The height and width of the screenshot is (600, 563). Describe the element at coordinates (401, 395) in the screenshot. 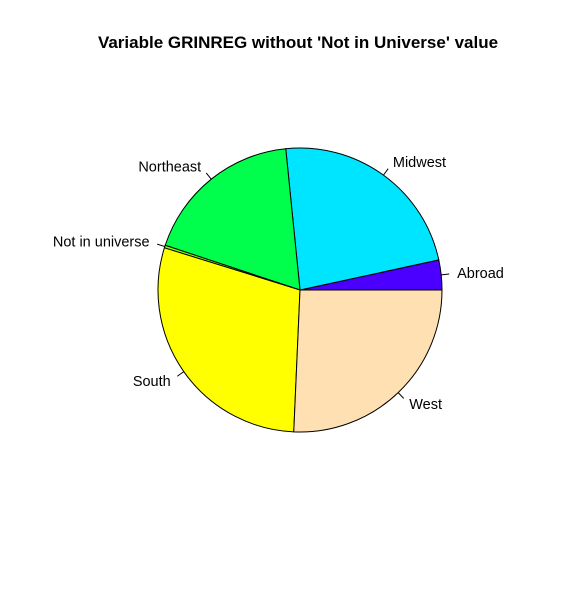

I see `label-tick-west` at that location.